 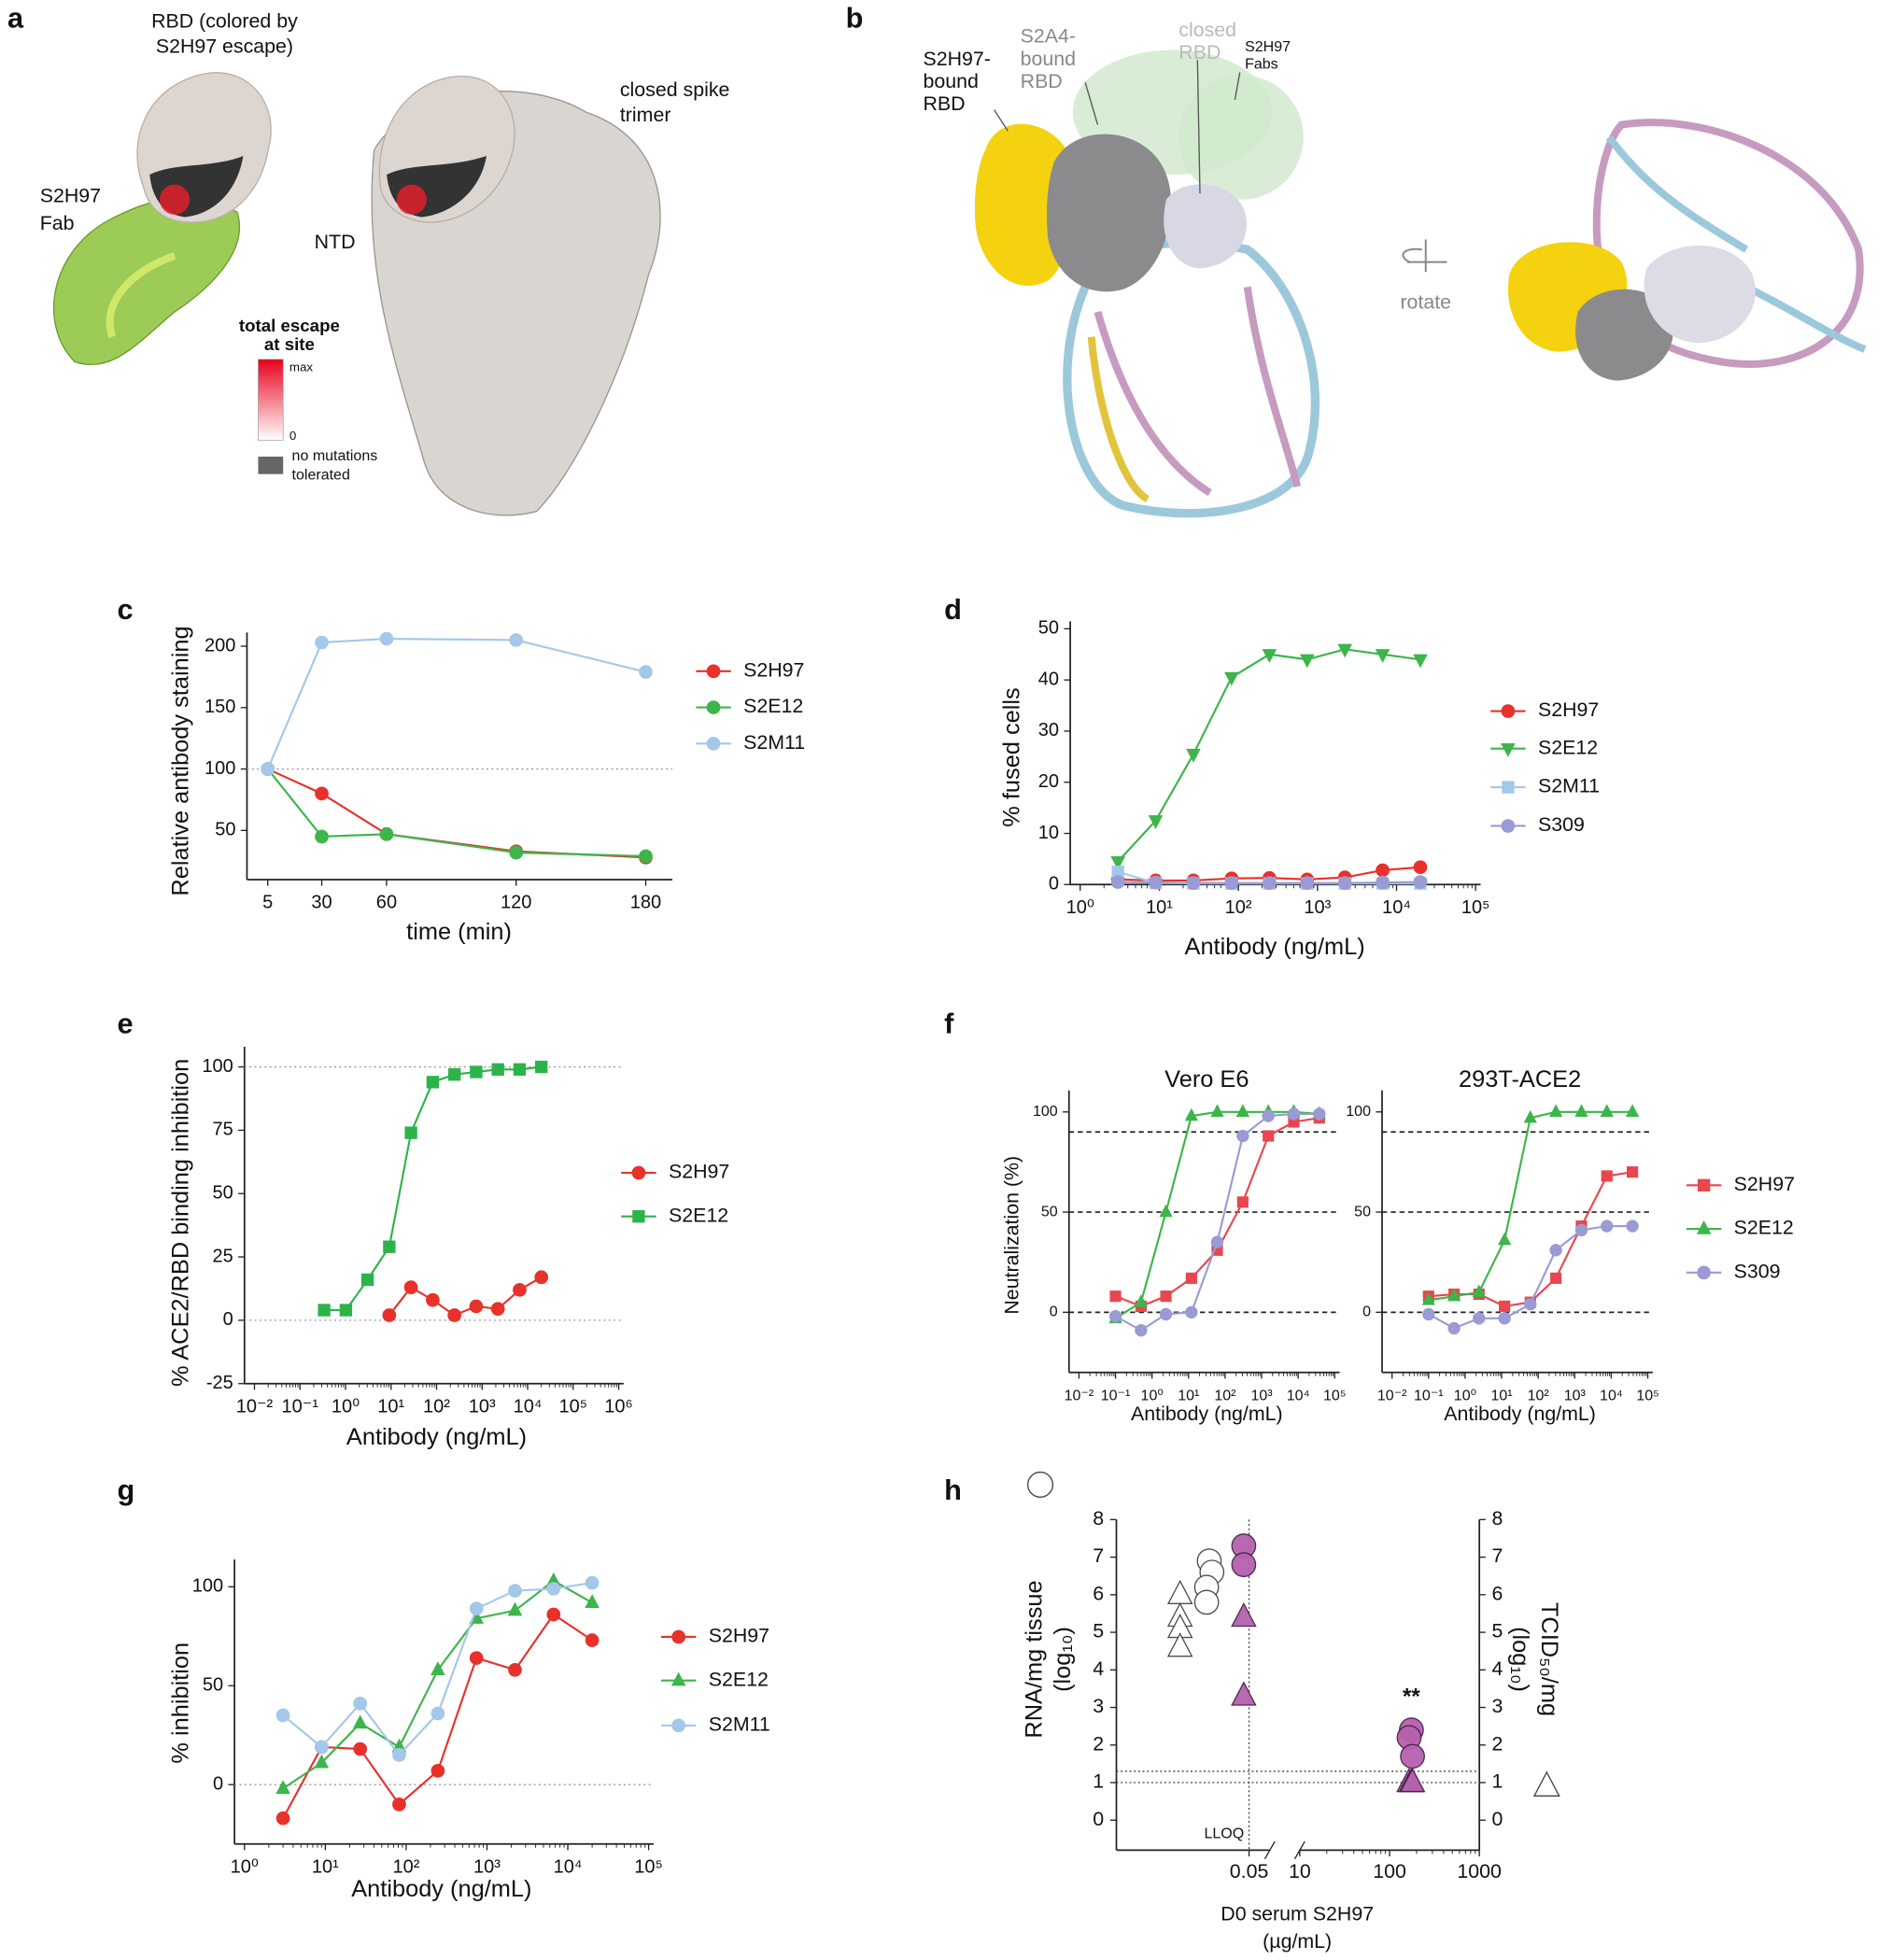 I want to click on y-tick-label: 75, so click(x=223, y=1130).